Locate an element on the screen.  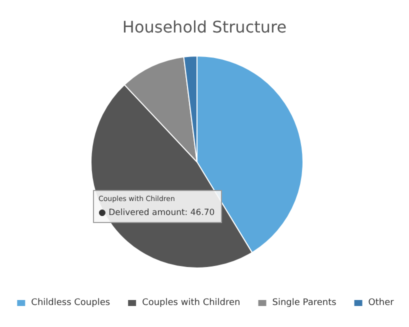
text: ● Delivered amount: 46.70 is located at coordinates (156, 213).